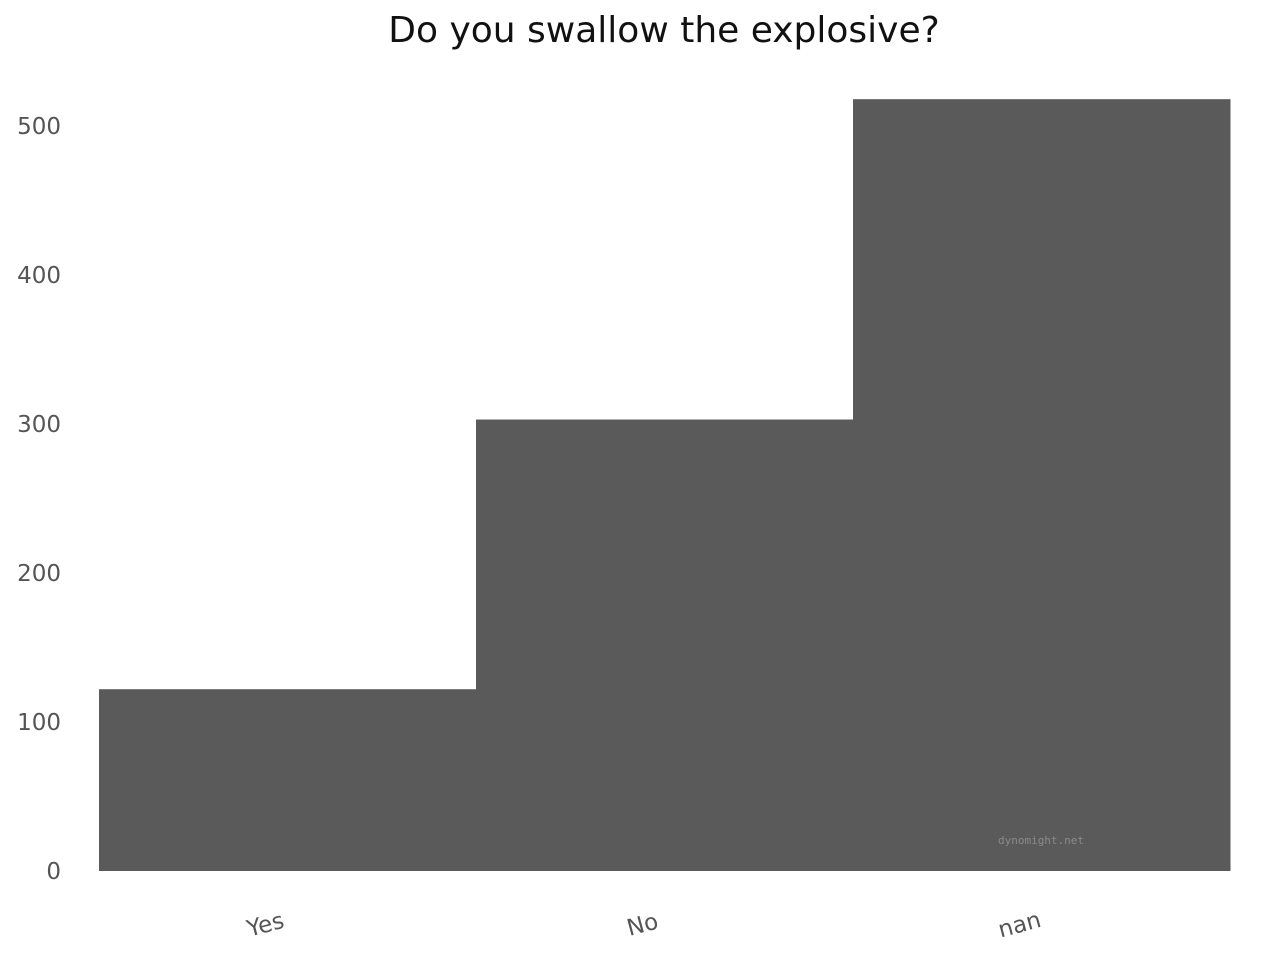 This screenshot has width=1280, height=960. I want to click on x-tick-label: No, so click(642, 925).